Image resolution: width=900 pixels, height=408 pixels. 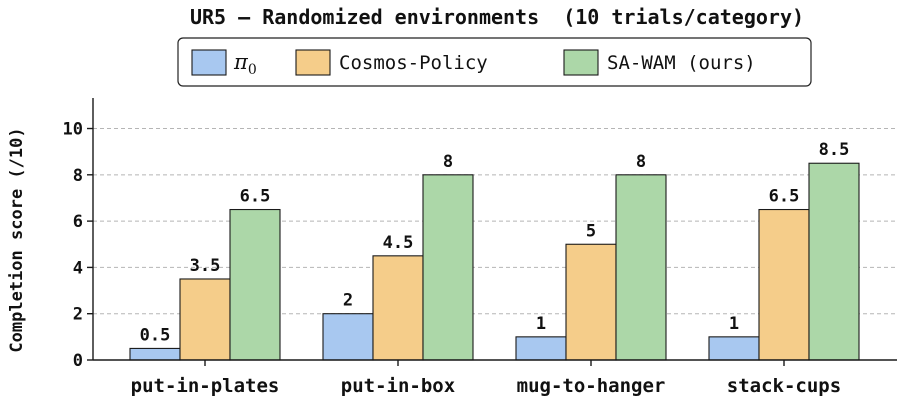 I want to click on legend-item: π0, so click(x=224, y=63).